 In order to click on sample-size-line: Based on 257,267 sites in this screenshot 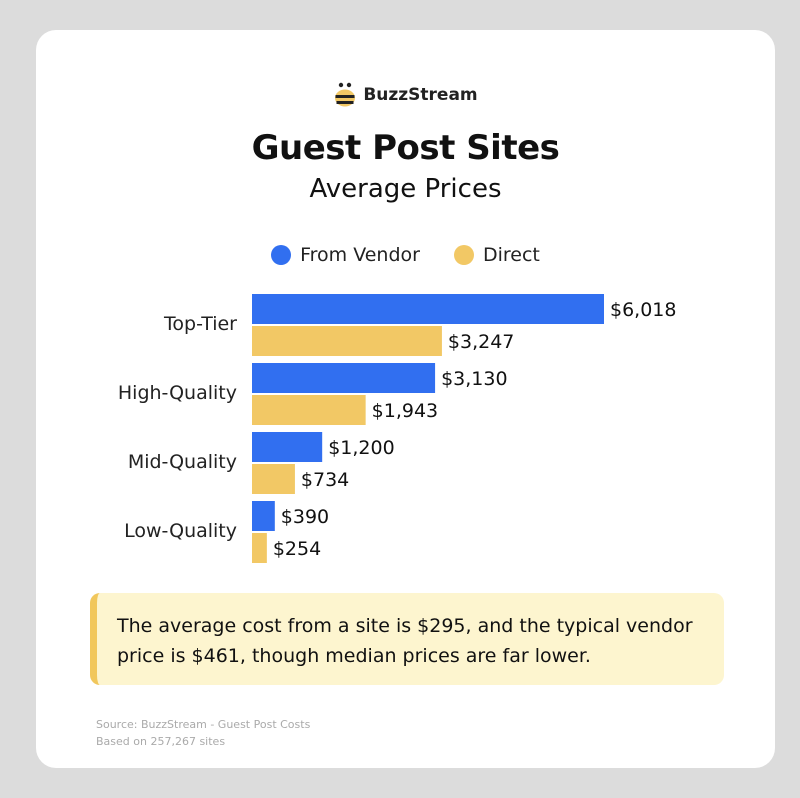, I will do `click(161, 741)`.